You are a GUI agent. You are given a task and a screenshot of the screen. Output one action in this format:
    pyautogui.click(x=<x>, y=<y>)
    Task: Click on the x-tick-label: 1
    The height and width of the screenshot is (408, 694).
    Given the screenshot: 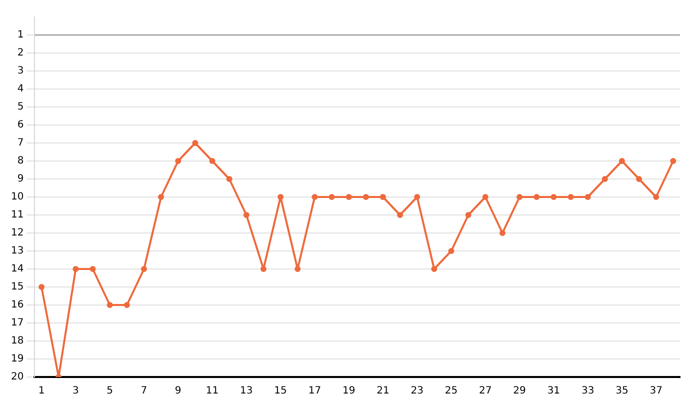 What is the action you would take?
    pyautogui.click(x=41, y=391)
    